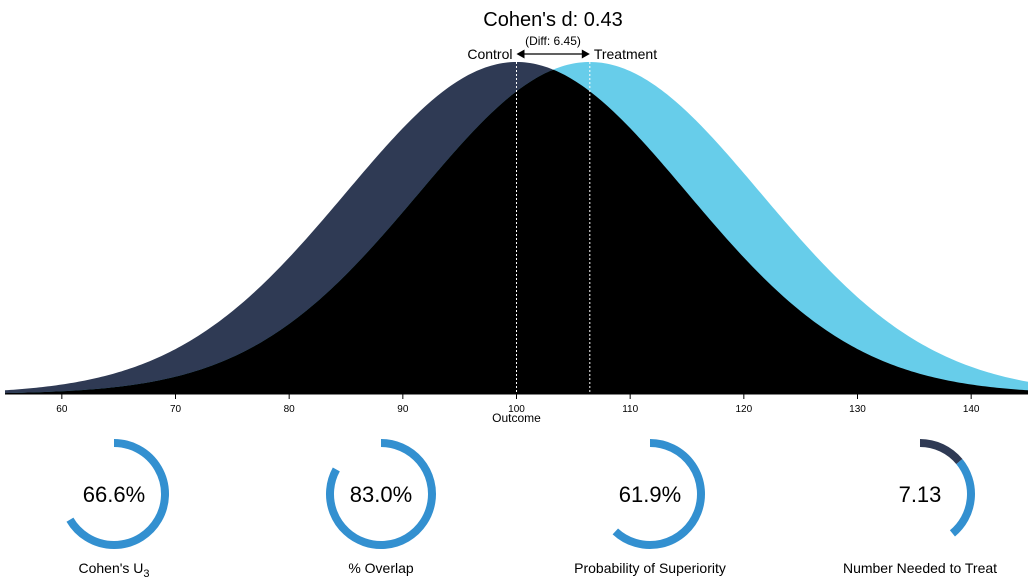 This screenshot has width=1034, height=584. Describe the element at coordinates (553, 41) in the screenshot. I see `chart-subtitle: (Diff: 6.45)` at that location.